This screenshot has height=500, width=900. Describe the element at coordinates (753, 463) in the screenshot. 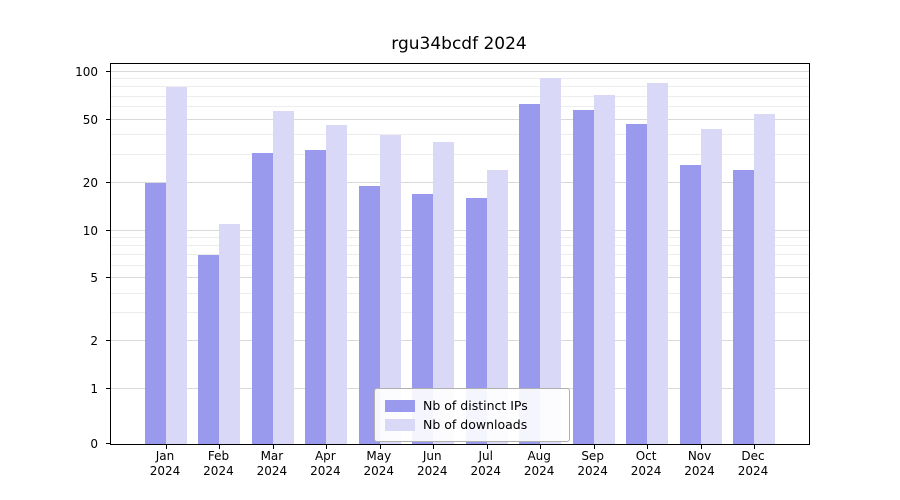

I see `x-tick-label-dec: Dec 2024` at that location.